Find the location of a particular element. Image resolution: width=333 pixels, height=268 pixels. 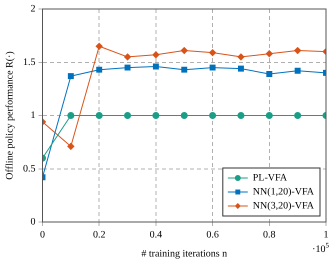

y-tick-label: 1 is located at coordinates (33, 116).